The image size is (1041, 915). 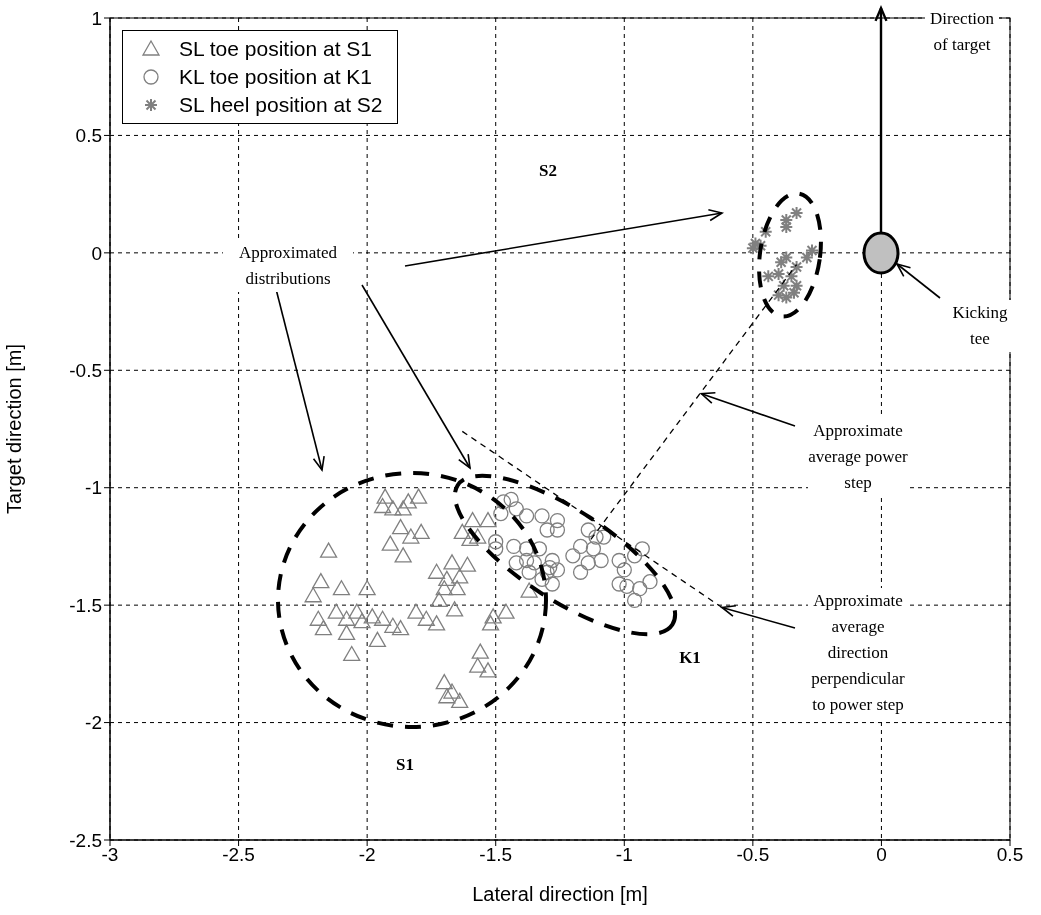 What do you see at coordinates (85, 371) in the screenshot?
I see `y-tick-label: -0.5` at bounding box center [85, 371].